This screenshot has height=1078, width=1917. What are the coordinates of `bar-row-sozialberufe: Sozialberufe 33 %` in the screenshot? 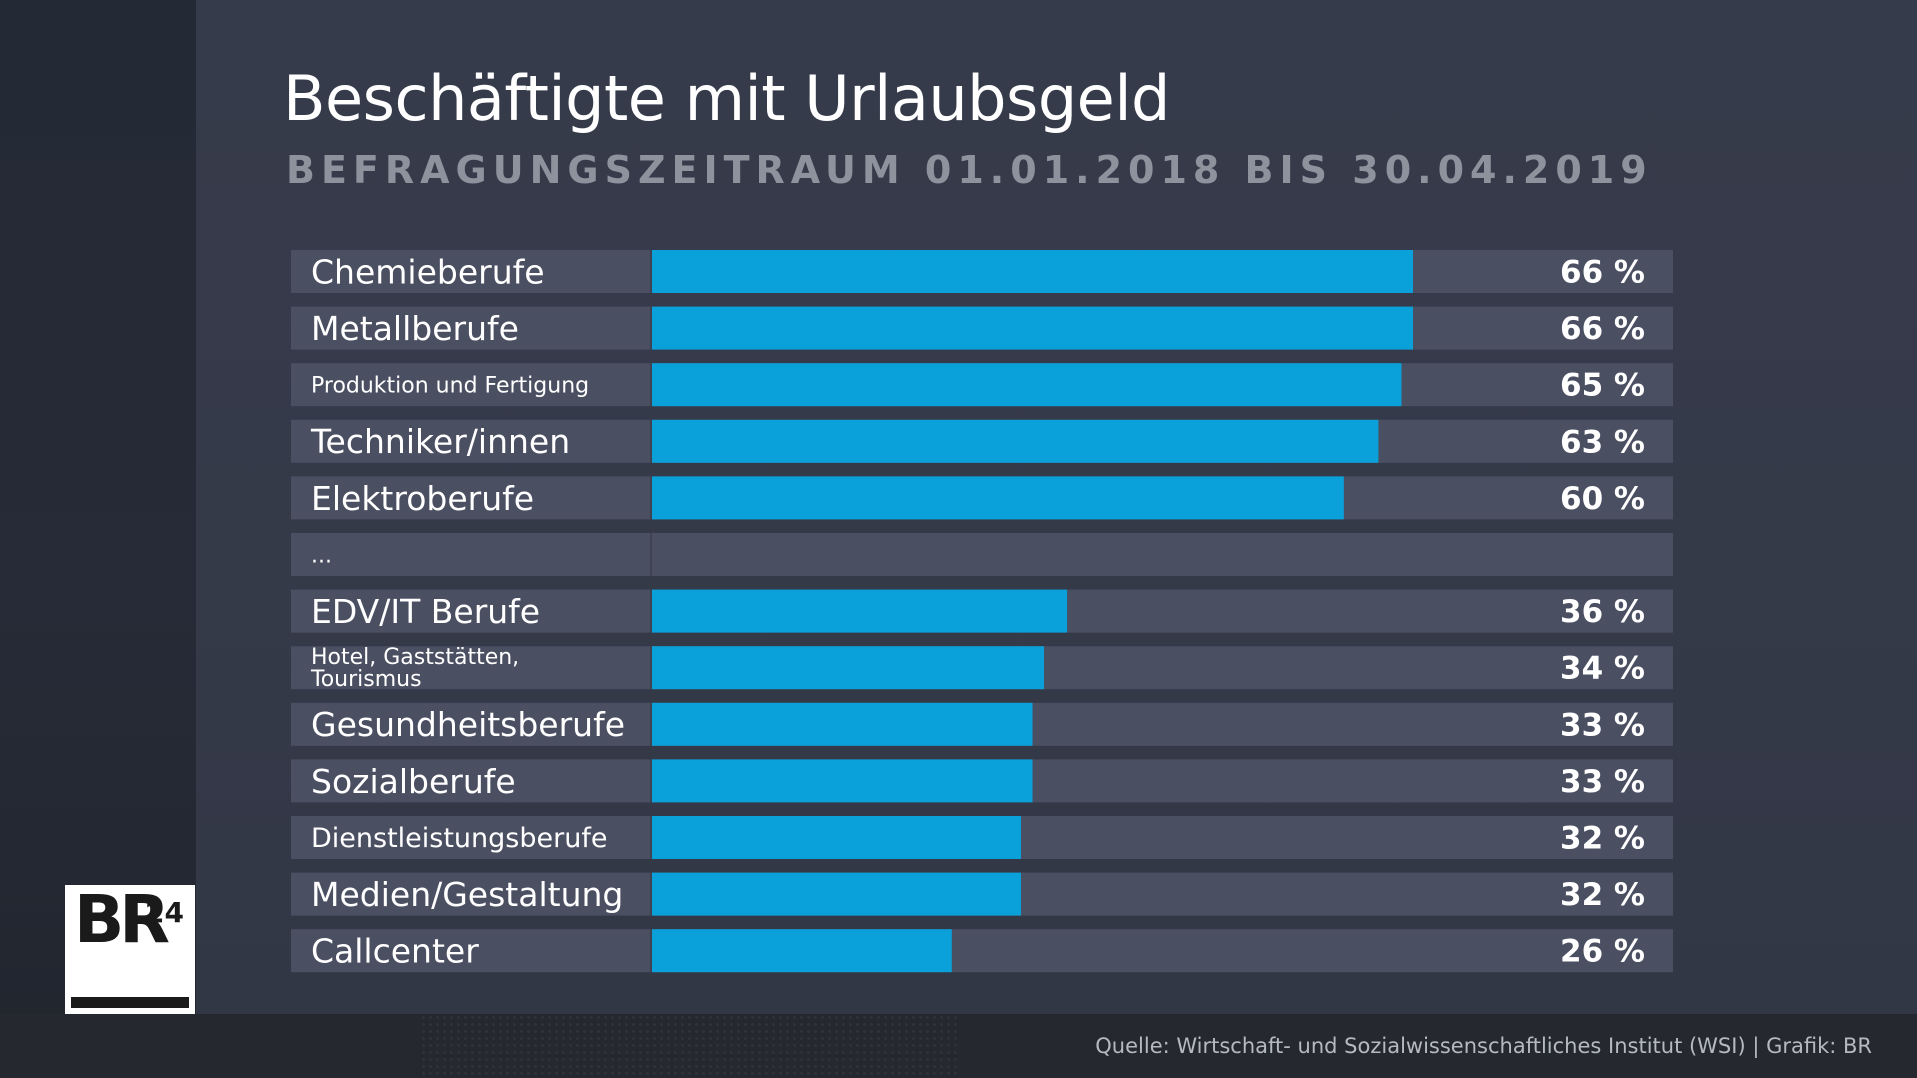 It's located at (982, 781).